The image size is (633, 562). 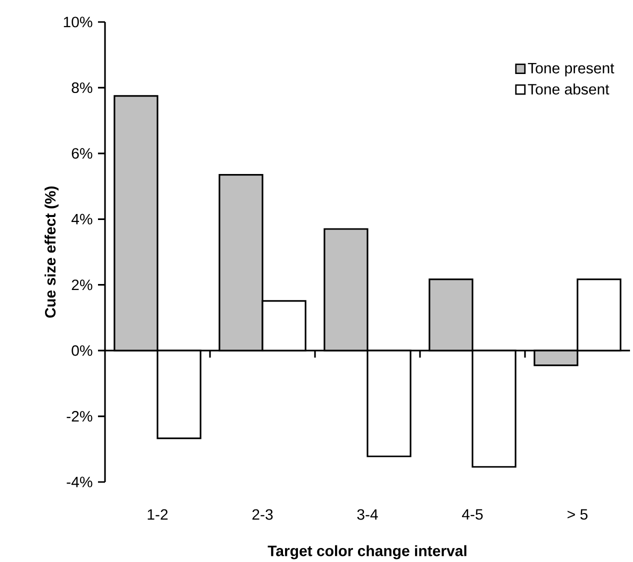 I want to click on y-tick-label: 4%, so click(x=81, y=219).